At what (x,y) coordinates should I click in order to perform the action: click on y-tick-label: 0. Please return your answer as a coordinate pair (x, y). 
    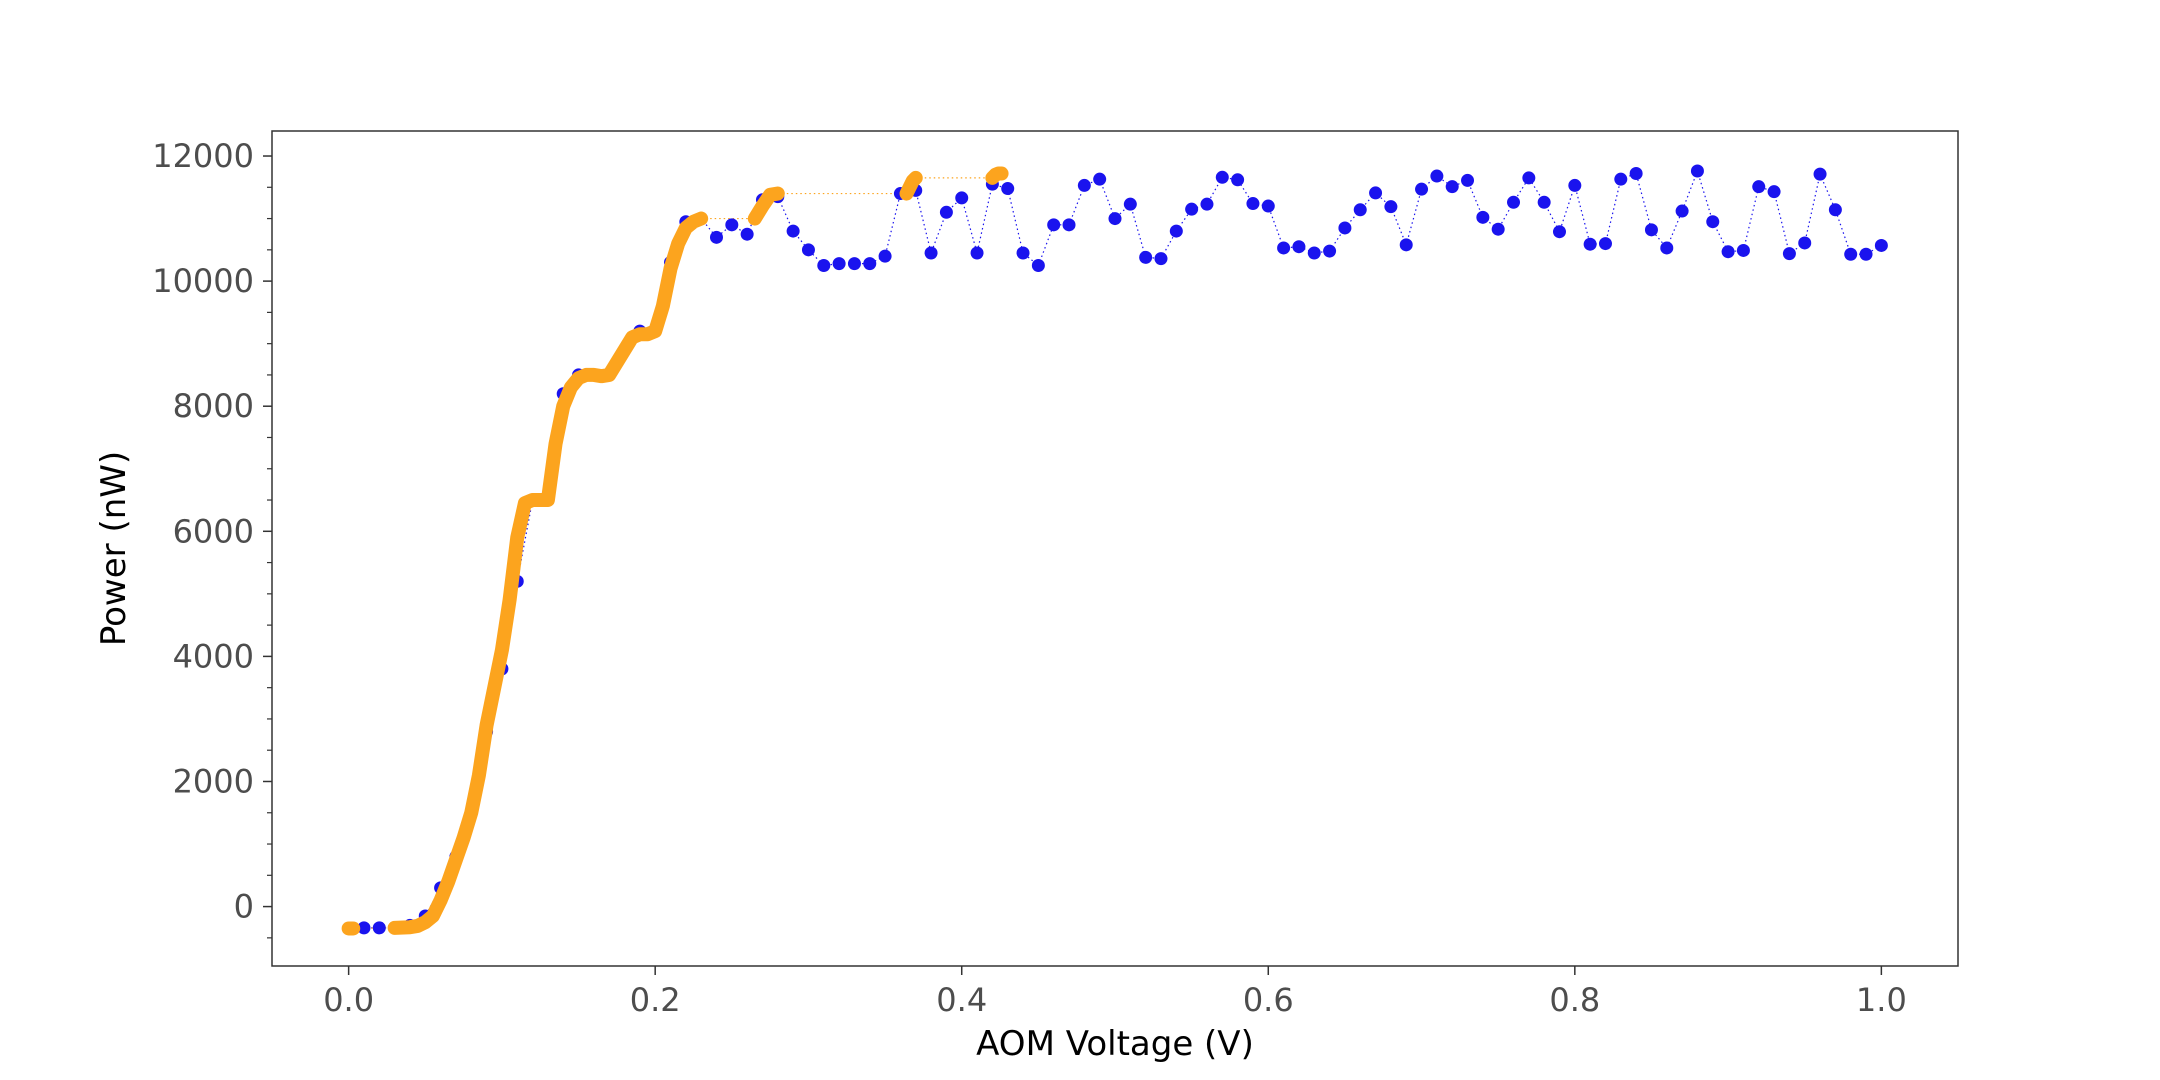
    Looking at the image, I should click on (244, 907).